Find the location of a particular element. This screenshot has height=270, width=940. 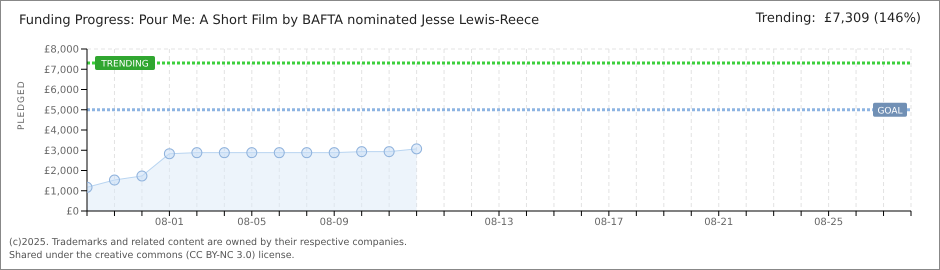

ref-line-label: TRENDING is located at coordinates (124, 64).